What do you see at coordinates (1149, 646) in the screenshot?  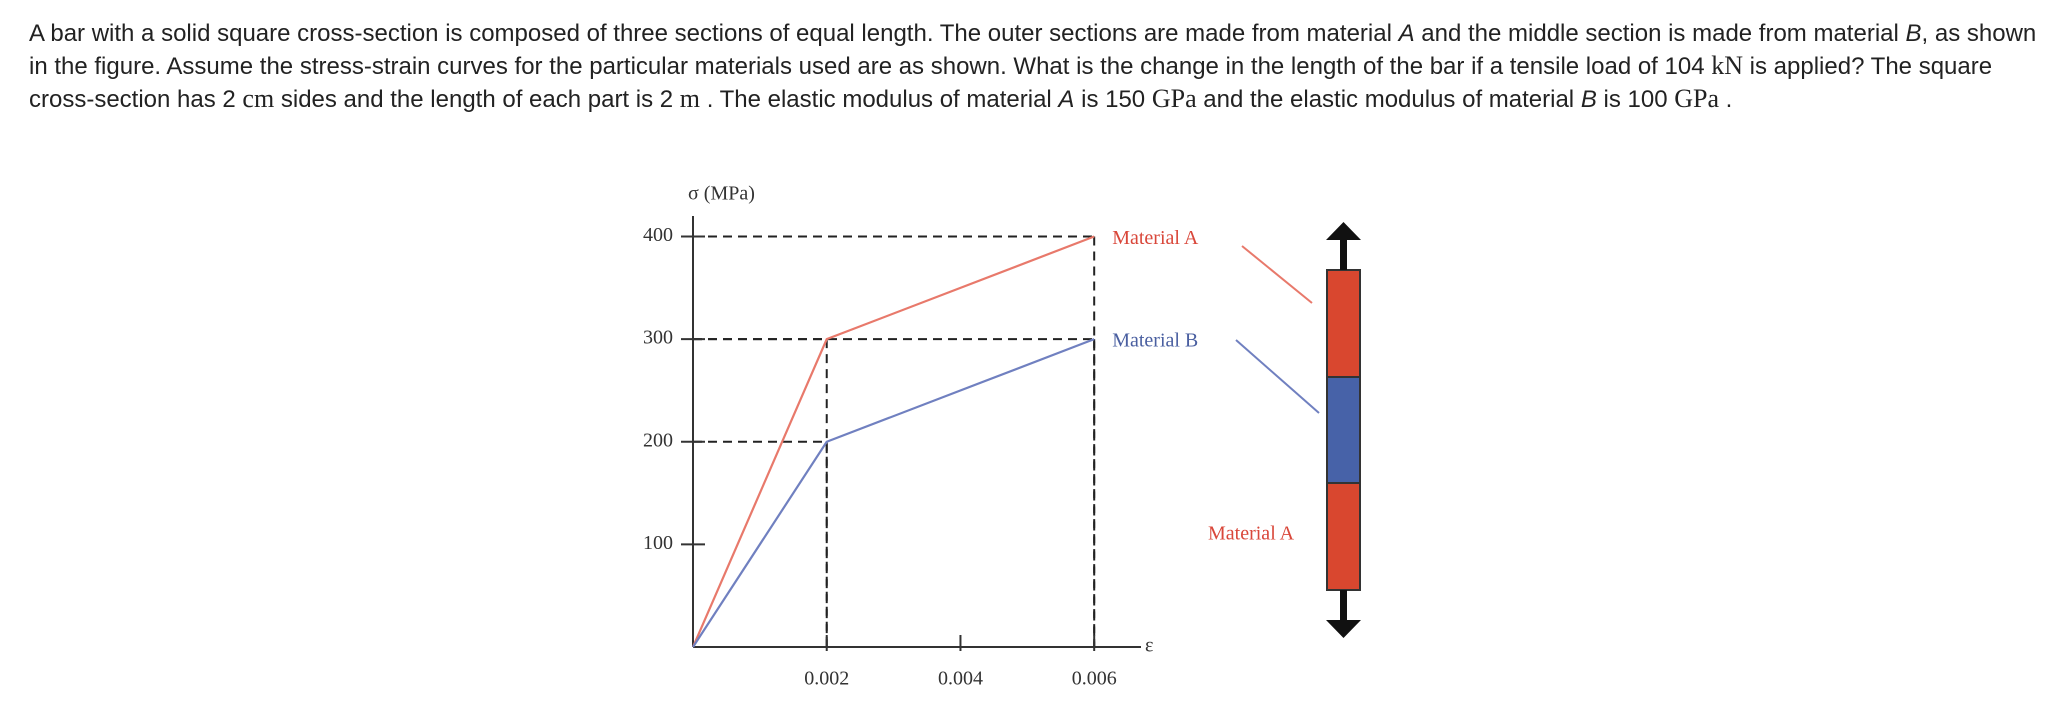 I see `x-axis-label: ε` at bounding box center [1149, 646].